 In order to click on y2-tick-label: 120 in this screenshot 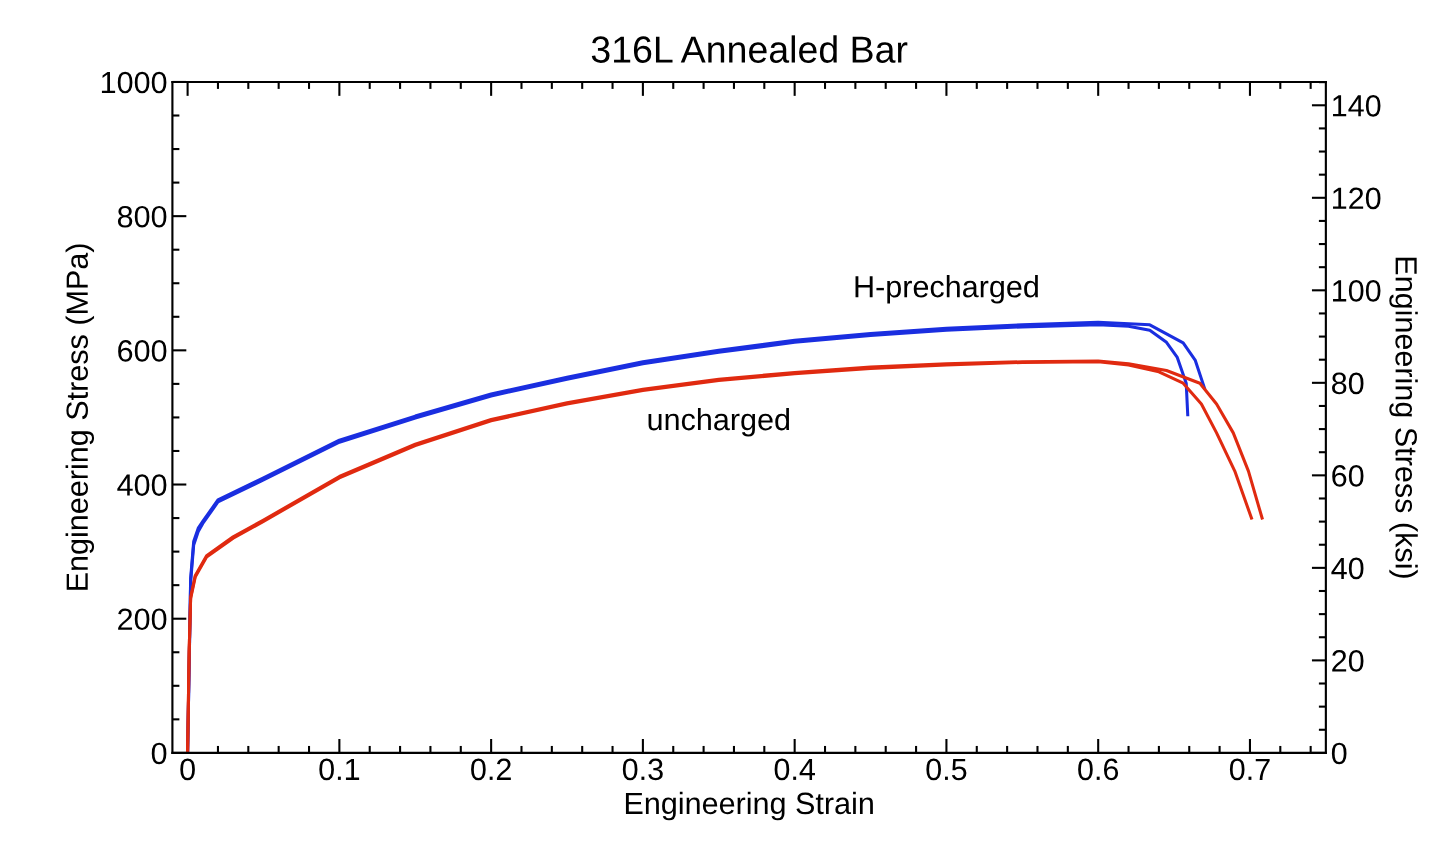, I will do `click(1357, 198)`.